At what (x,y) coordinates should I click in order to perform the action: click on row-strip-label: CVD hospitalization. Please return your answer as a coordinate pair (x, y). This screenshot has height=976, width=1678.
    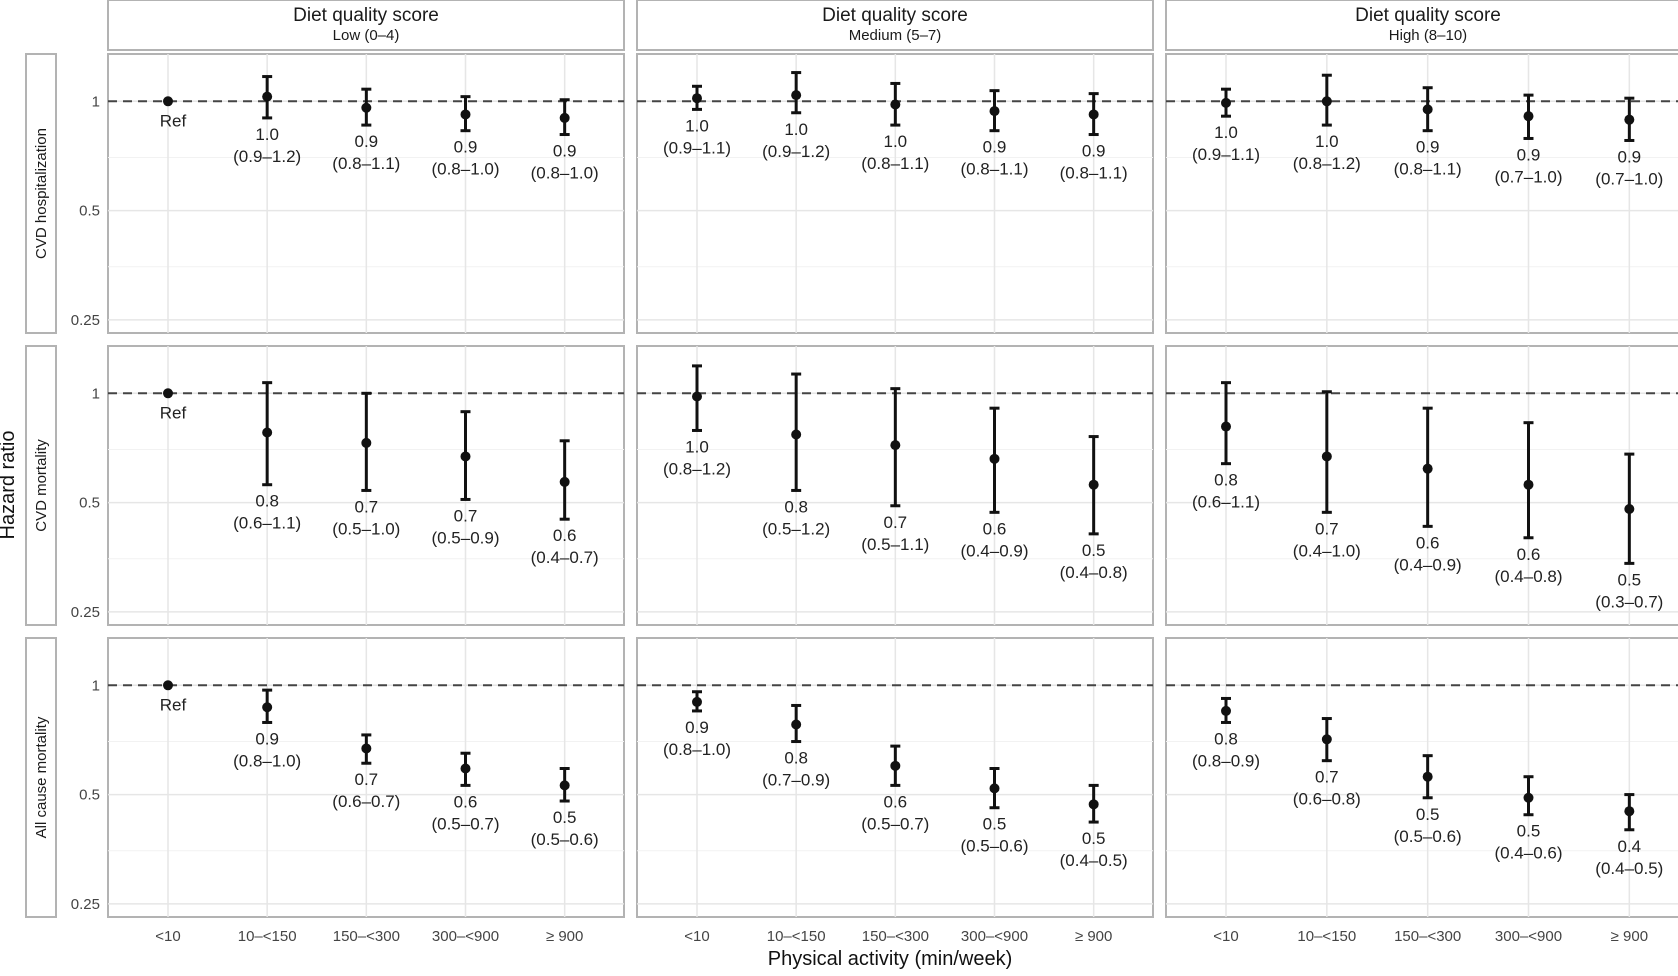
    Looking at the image, I should click on (41, 193).